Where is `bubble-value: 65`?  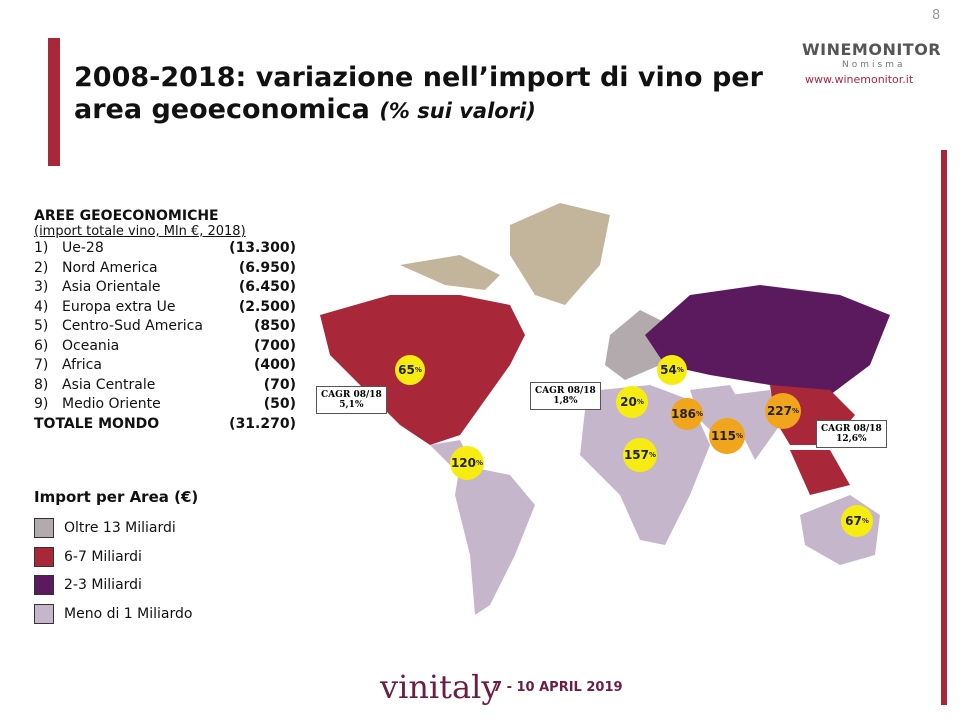 bubble-value: 65 is located at coordinates (406, 370).